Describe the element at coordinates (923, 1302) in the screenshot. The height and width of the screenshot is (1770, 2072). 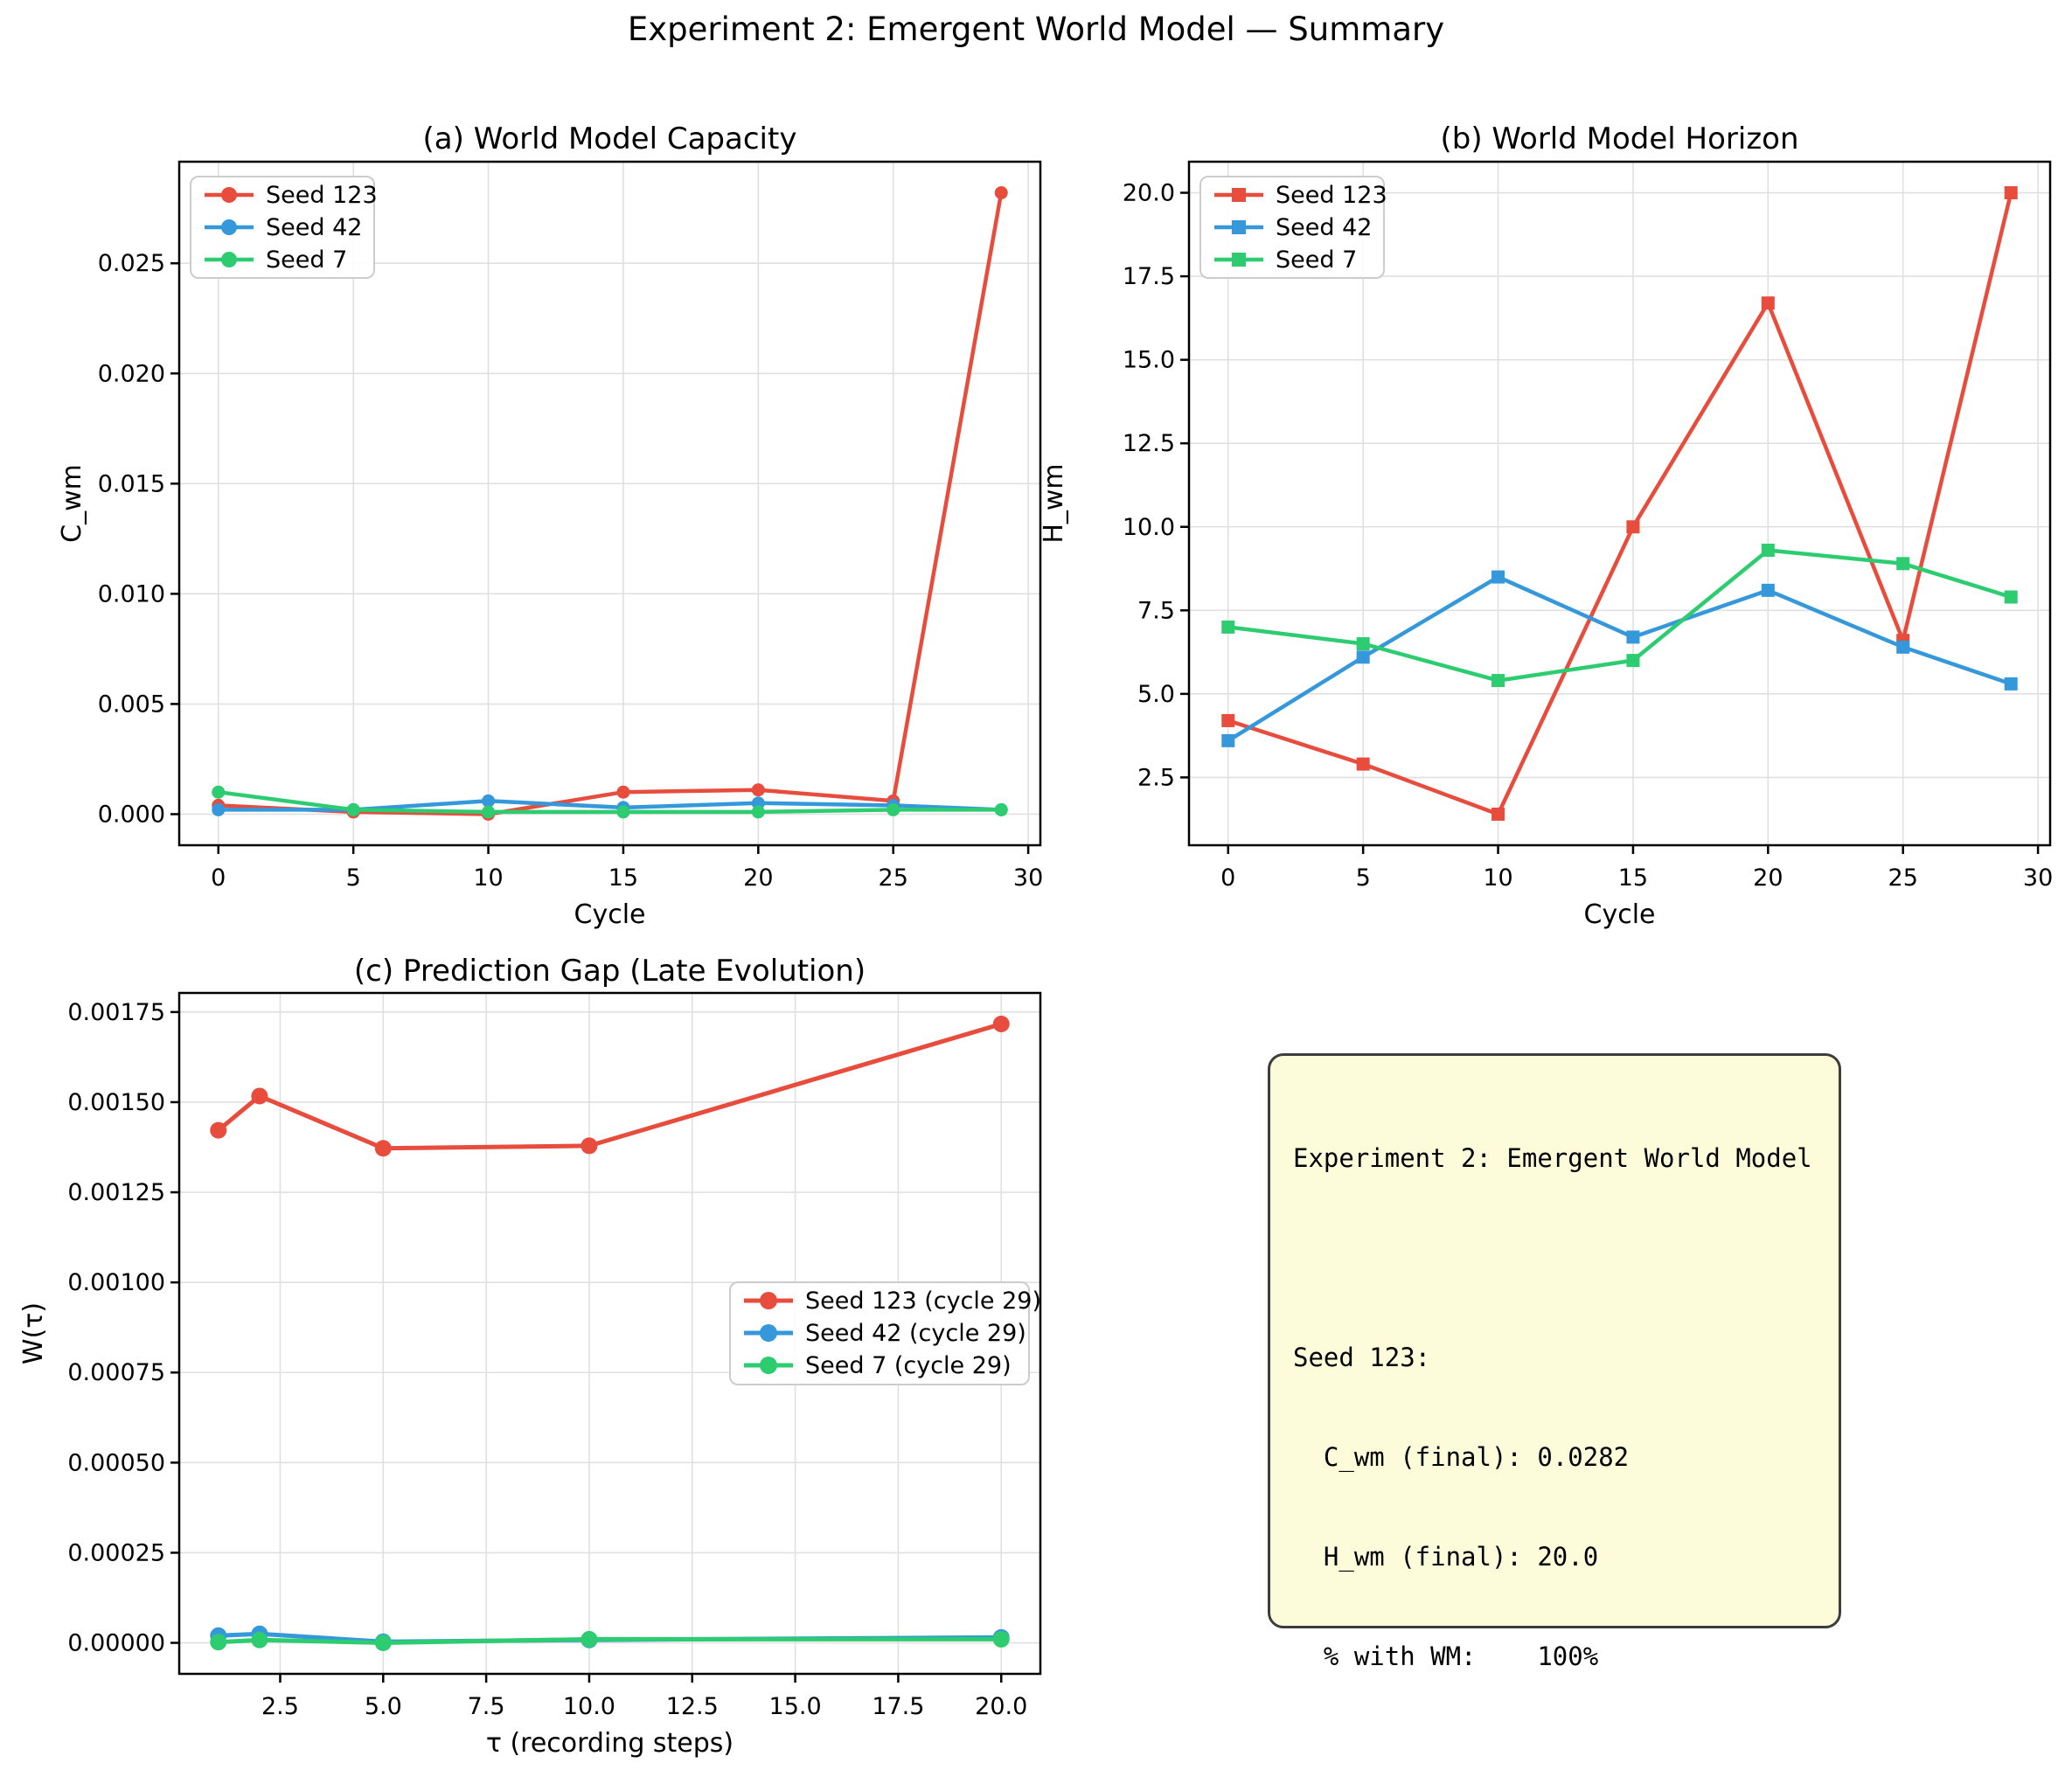
I see `legend-label: Seed 123 (cycle 29)` at that location.